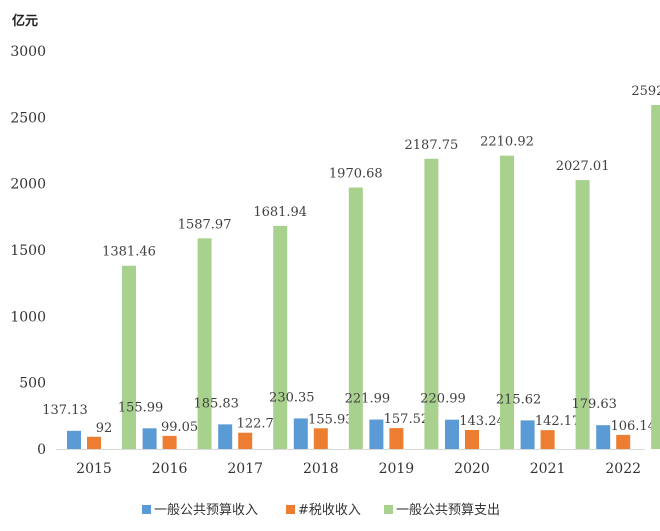 This screenshot has width=660, height=531. What do you see at coordinates (368, 399) in the screenshot?
I see `data-label-2019-series-1: 221.99` at bounding box center [368, 399].